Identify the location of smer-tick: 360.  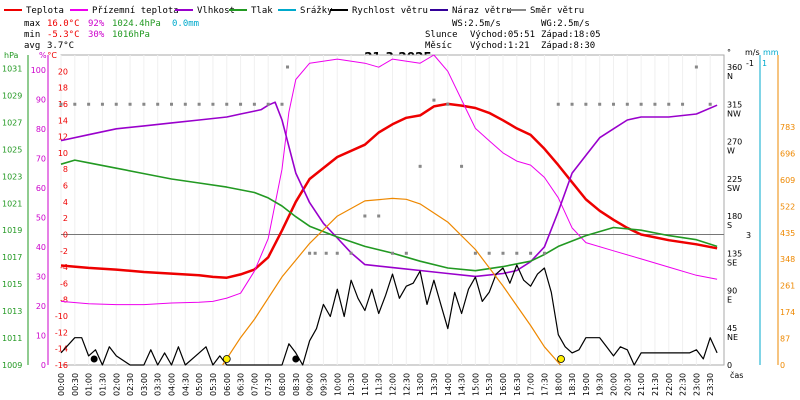
(734, 67).